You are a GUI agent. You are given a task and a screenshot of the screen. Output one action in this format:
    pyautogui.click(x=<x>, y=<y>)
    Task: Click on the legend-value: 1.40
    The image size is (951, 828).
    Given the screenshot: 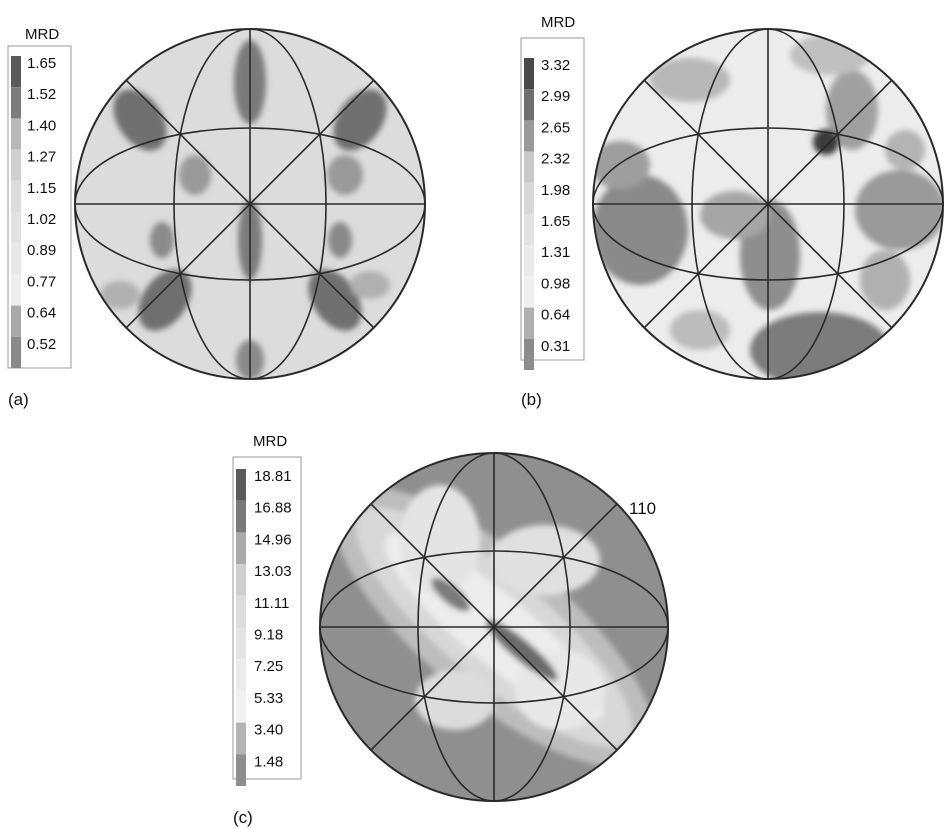 What is the action you would take?
    pyautogui.click(x=41, y=125)
    